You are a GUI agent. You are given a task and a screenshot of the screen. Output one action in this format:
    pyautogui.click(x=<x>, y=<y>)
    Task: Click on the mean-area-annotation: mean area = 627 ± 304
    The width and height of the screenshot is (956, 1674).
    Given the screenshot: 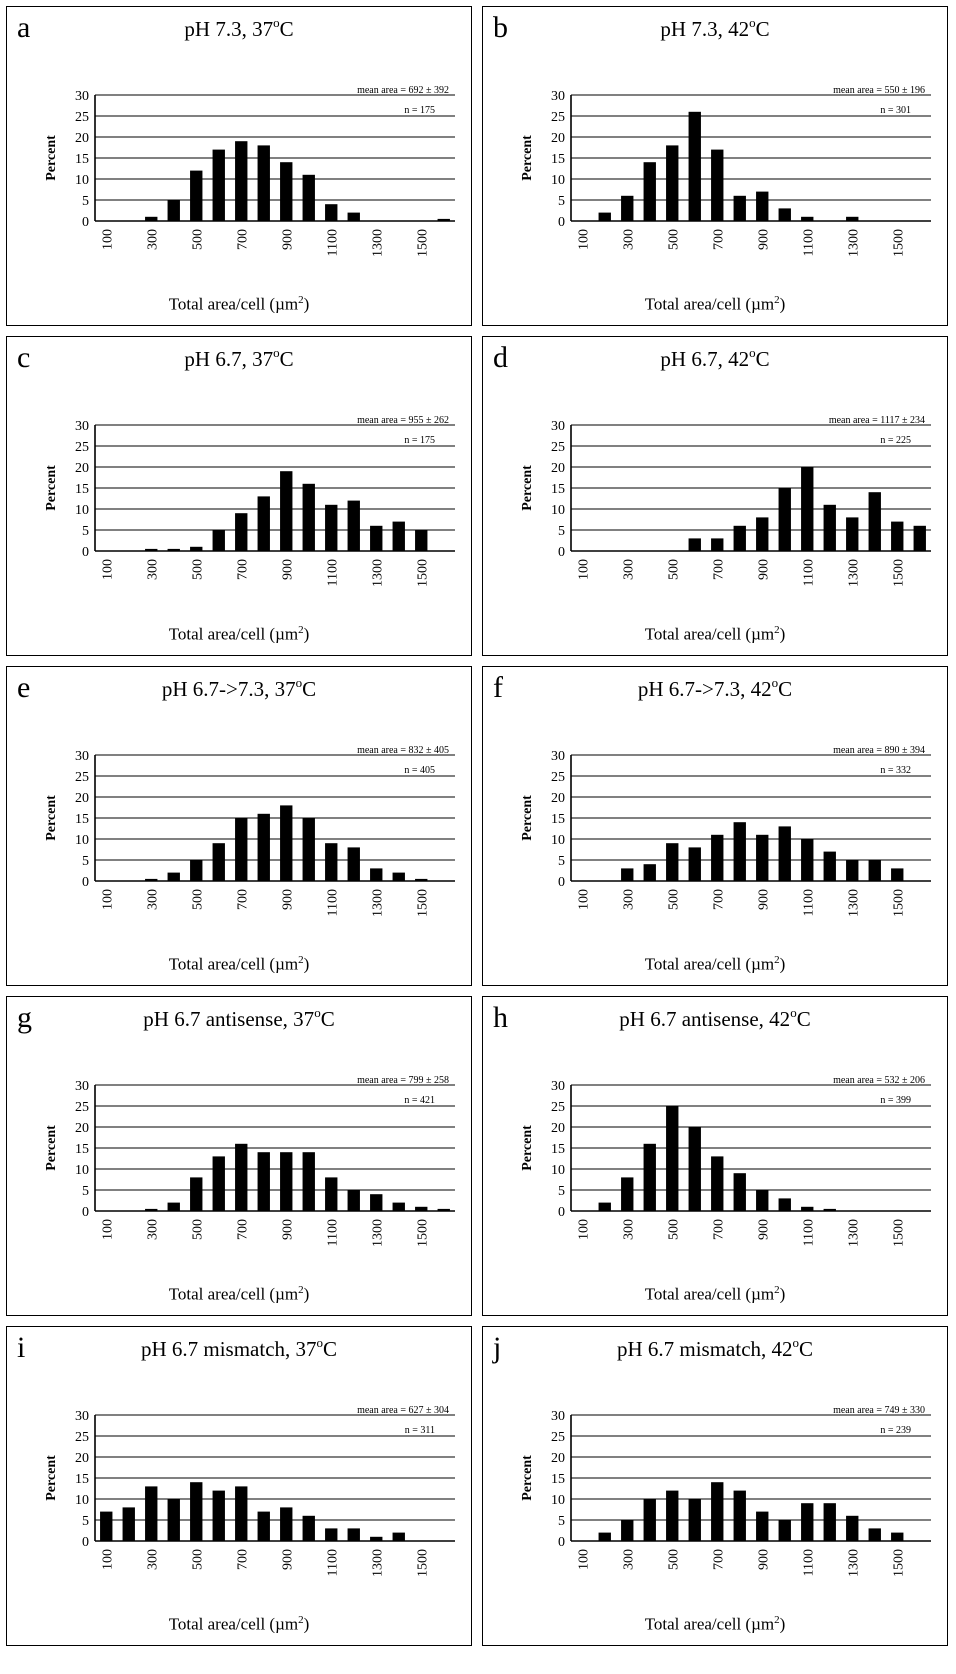 What is the action you would take?
    pyautogui.click(x=403, y=1410)
    